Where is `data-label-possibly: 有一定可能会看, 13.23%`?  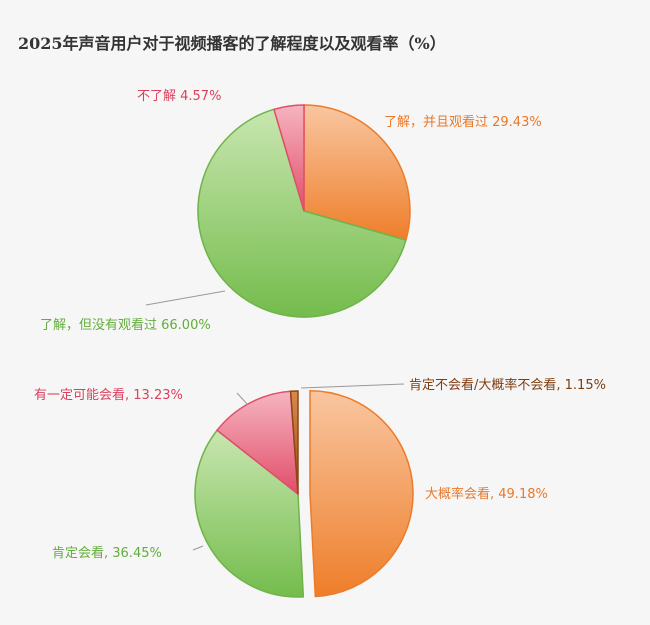
data-label-possibly: 有一定可能会看, 13.23% is located at coordinates (108, 395).